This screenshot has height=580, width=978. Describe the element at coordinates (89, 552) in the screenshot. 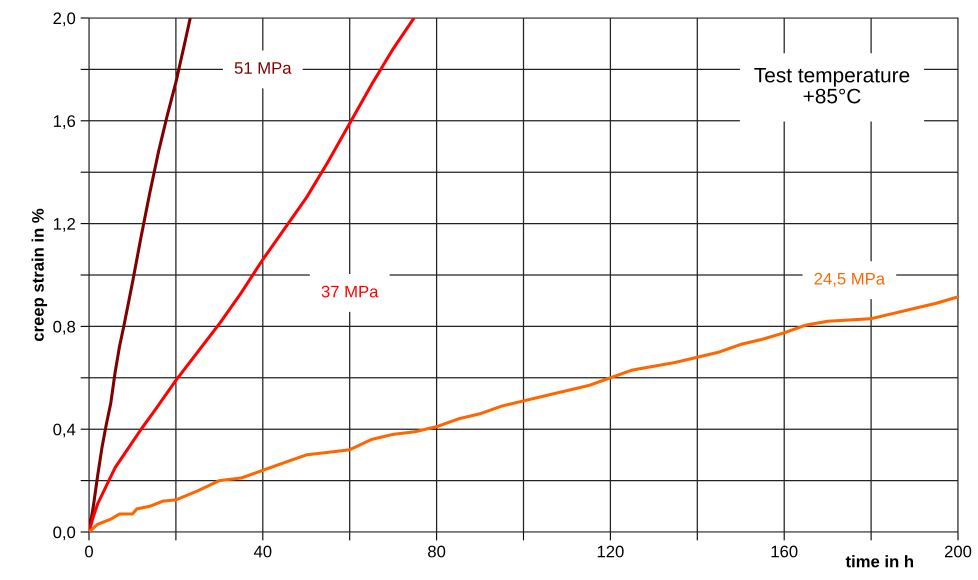

I see `x-tick-label: 0` at that location.